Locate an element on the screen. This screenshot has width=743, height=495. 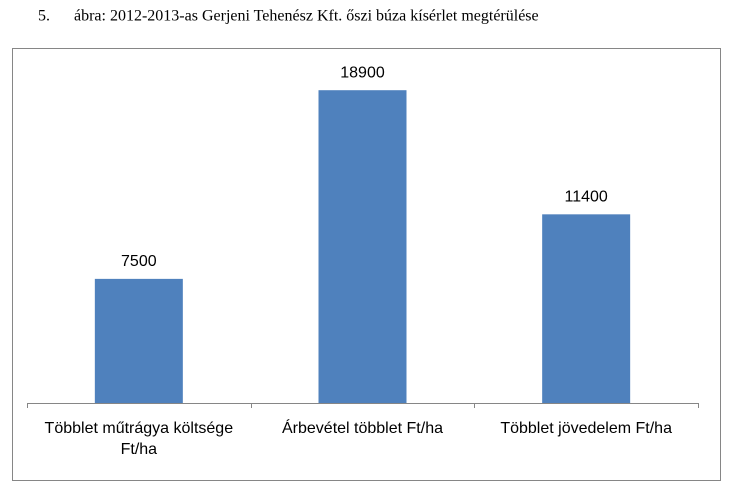
x-tick-label: Többlet jövedelem Ft/ha is located at coordinates (586, 428).